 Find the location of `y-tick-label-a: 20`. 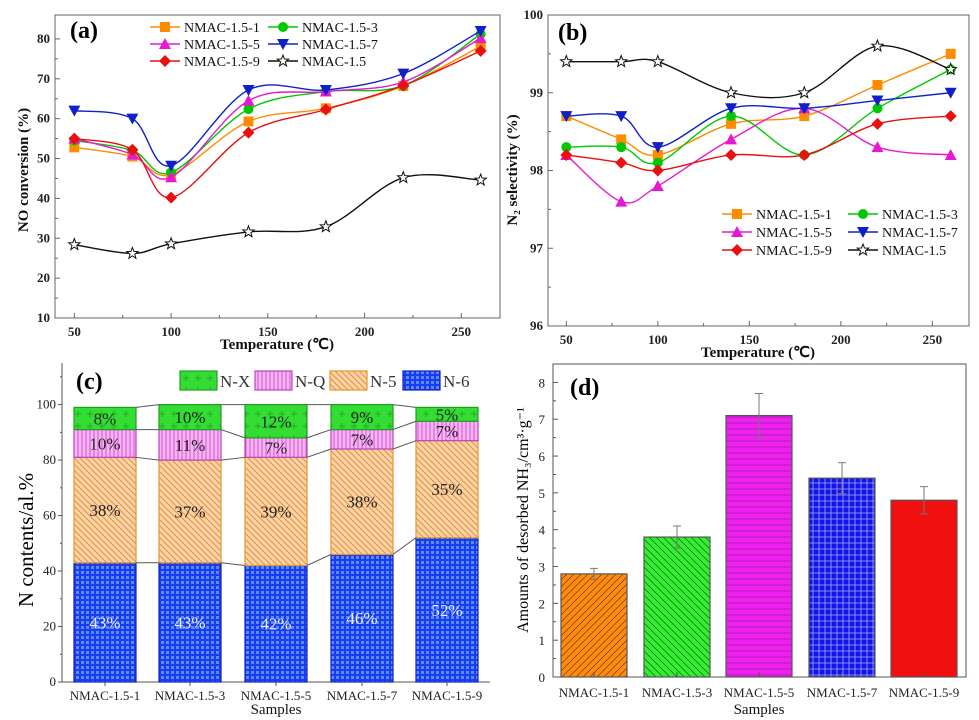

y-tick-label-a: 20 is located at coordinates (43, 277).